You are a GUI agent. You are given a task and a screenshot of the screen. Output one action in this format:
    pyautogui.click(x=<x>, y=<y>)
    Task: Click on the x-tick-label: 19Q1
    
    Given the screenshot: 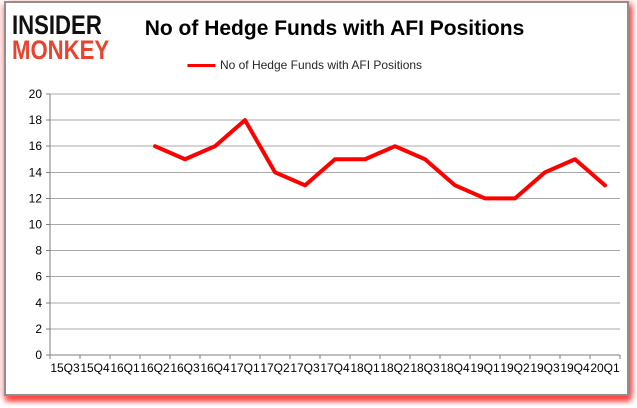 What is the action you would take?
    pyautogui.click(x=485, y=368)
    